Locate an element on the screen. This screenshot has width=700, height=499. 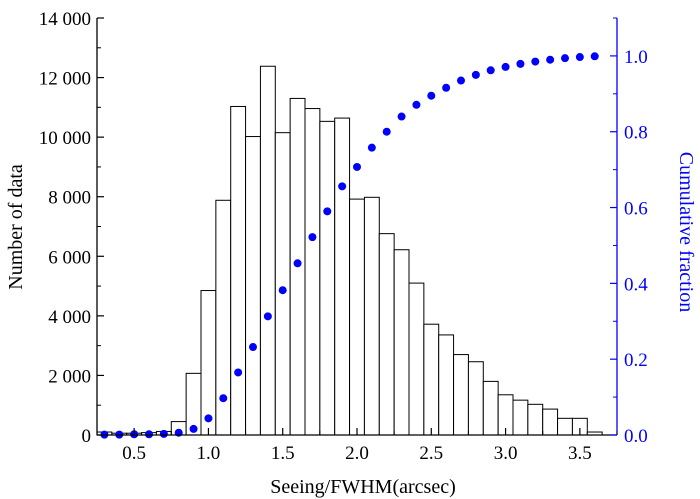
x-tick-label: 0.5 is located at coordinates (134, 453).